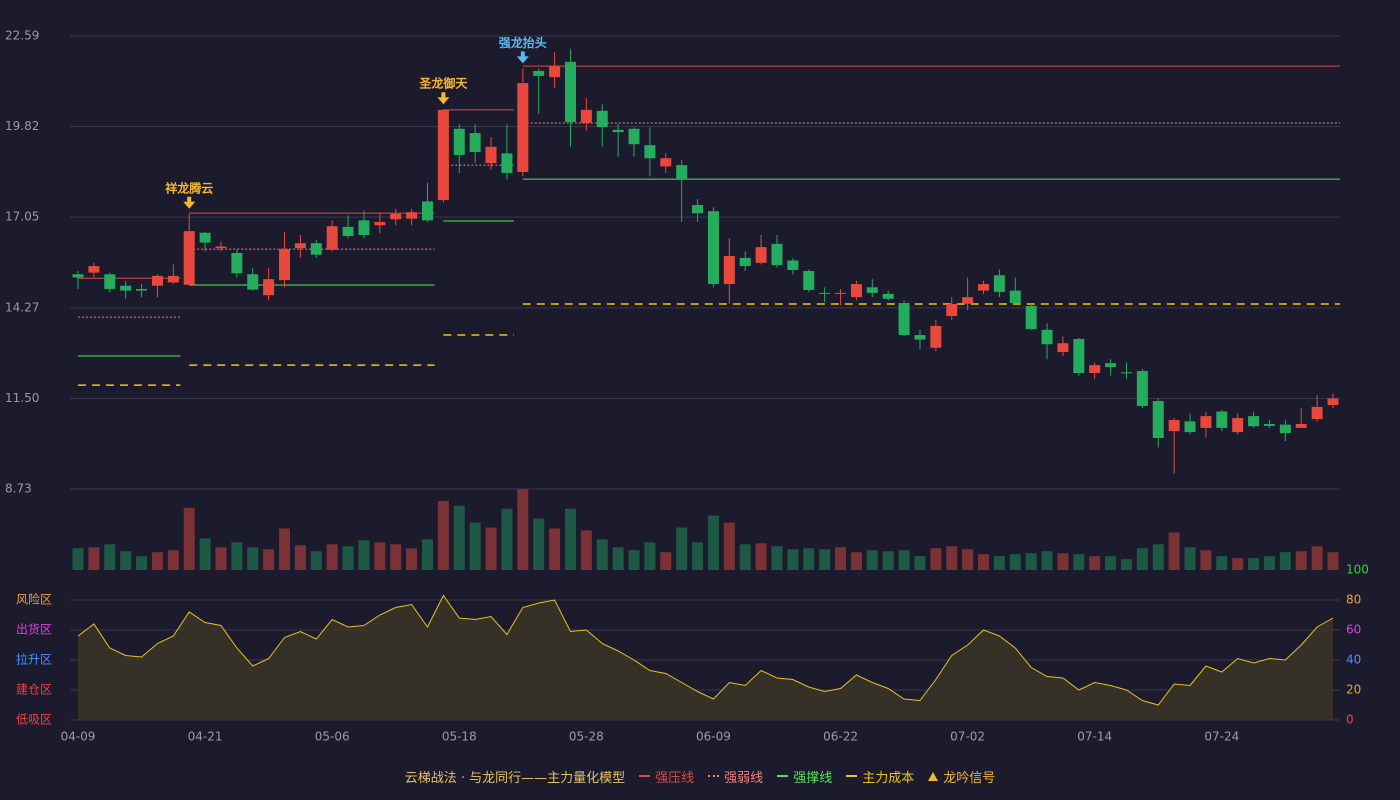 This screenshot has width=1400, height=800. What do you see at coordinates (1357, 570) in the screenshot?
I see `y2-tick-label: 100` at bounding box center [1357, 570].